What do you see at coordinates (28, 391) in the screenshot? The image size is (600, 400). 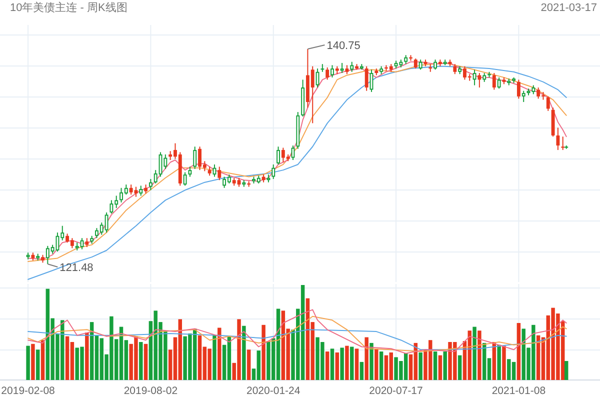 I see `x-tick-label: 2019-02-08` at bounding box center [28, 391].